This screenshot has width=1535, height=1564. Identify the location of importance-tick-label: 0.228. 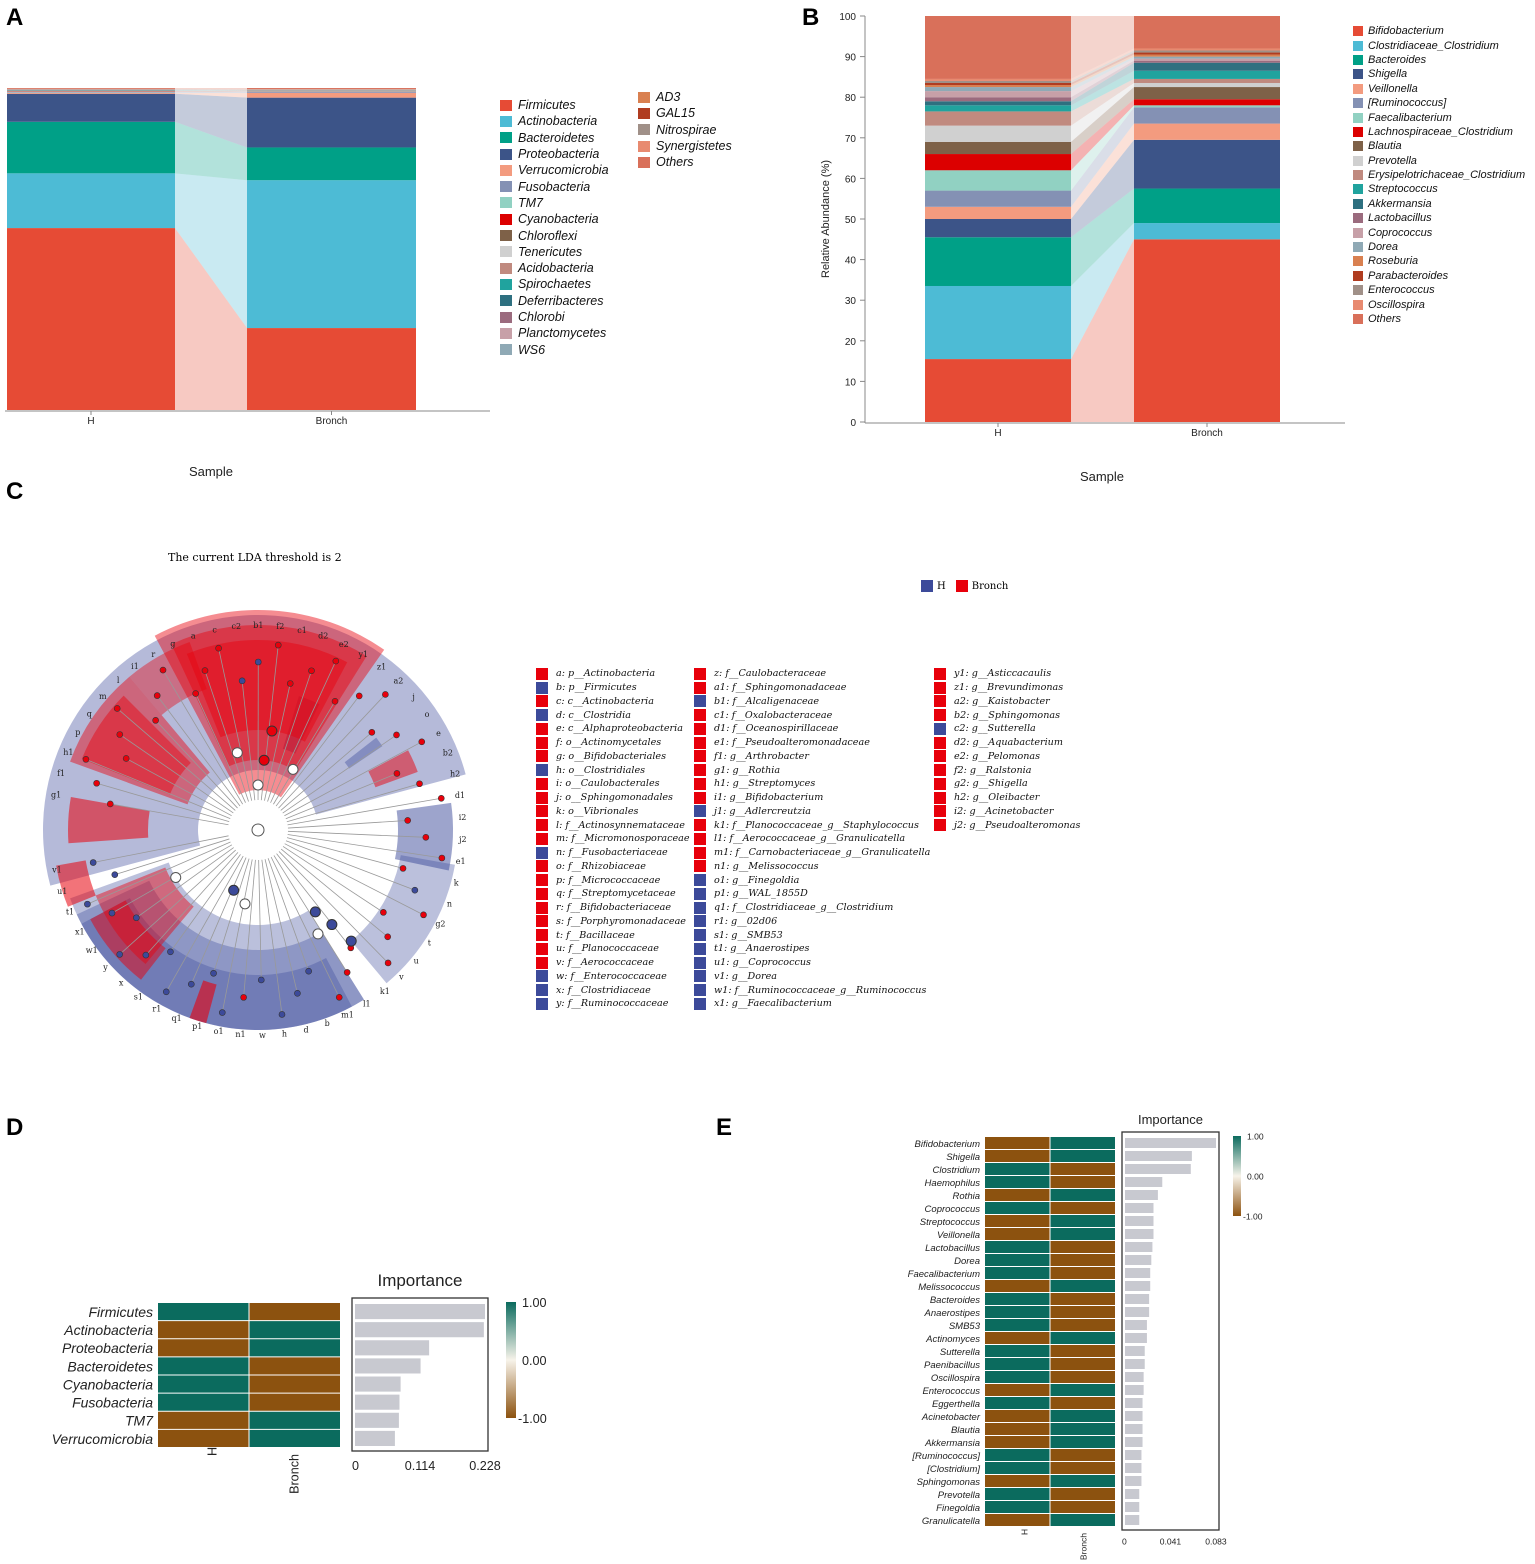
(485, 1466).